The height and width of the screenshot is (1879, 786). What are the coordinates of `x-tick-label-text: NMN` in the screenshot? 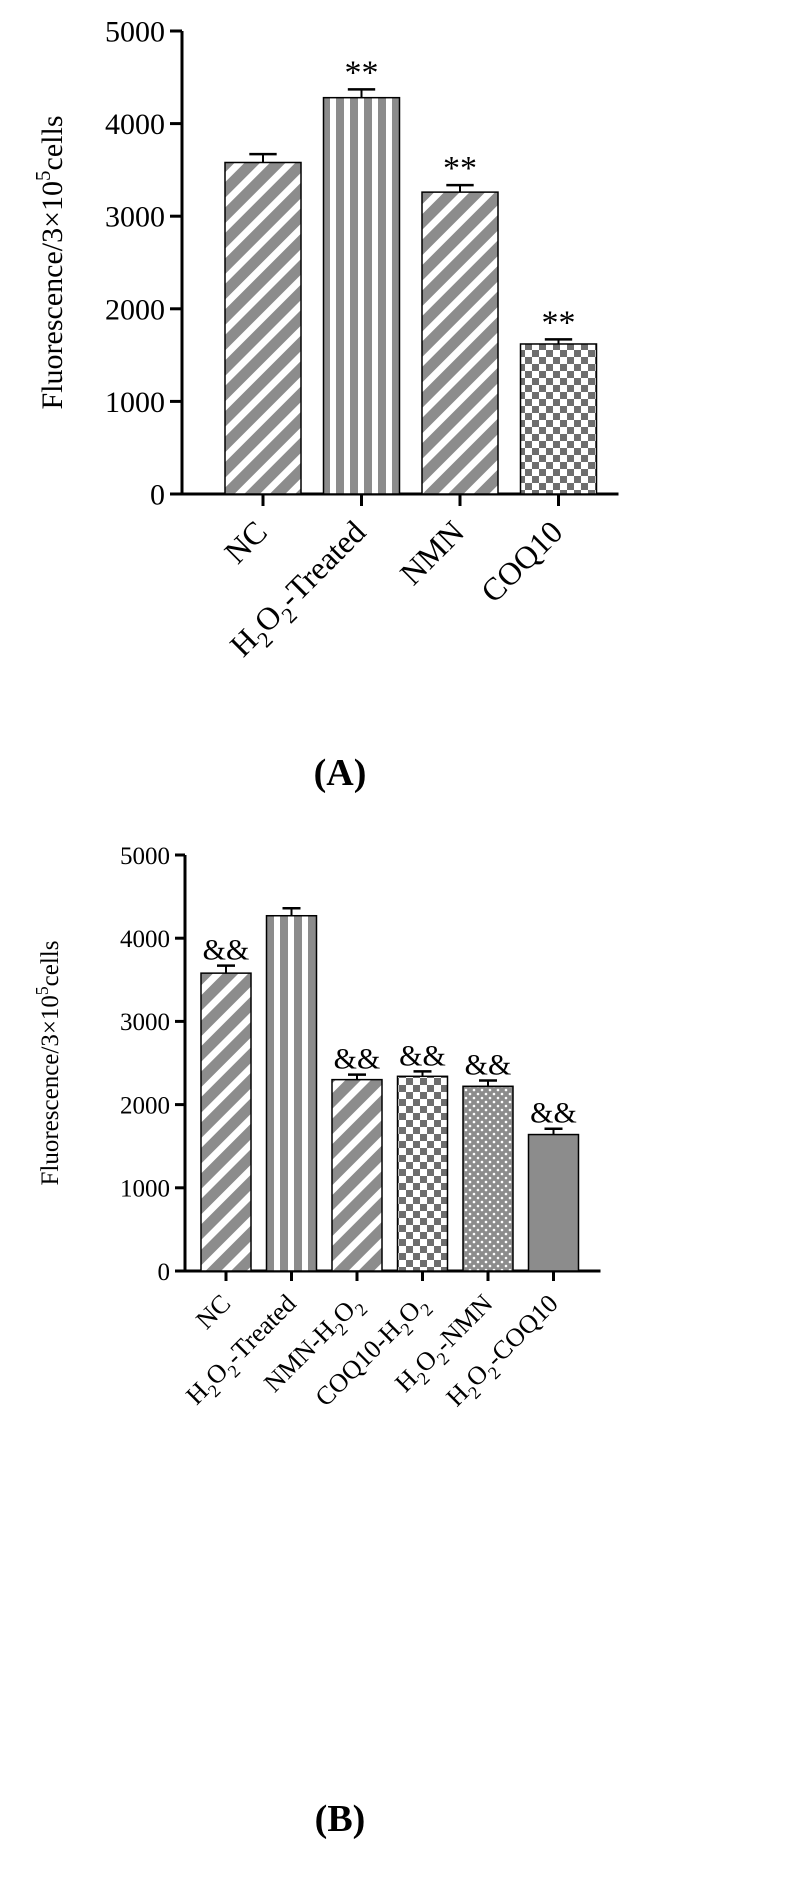 It's located at (432, 552).